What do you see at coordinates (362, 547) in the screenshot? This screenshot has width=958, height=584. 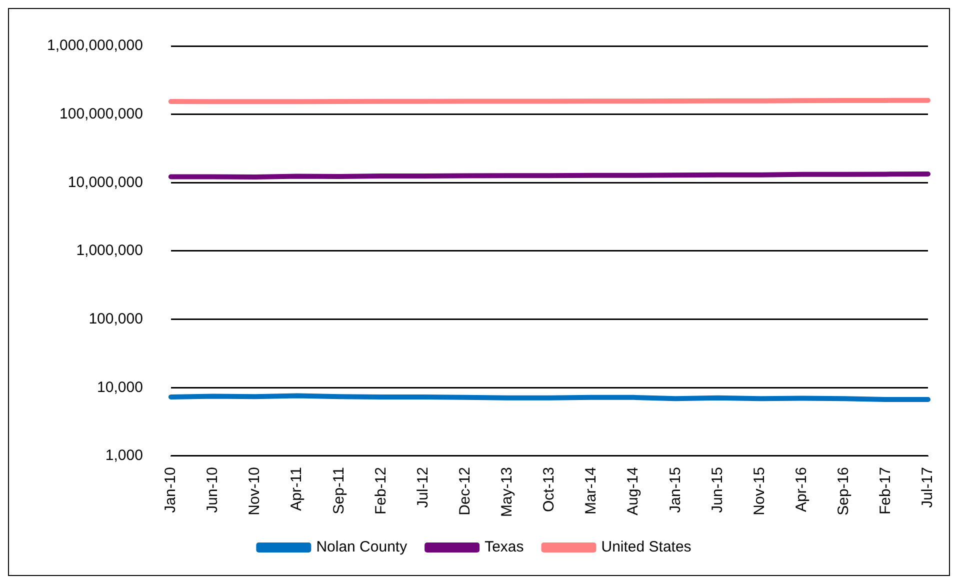 I see `legend-label: Nolan County` at bounding box center [362, 547].